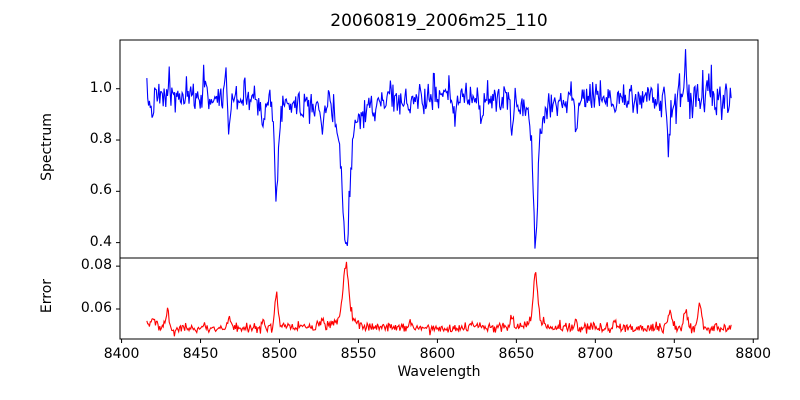 Image resolution: width=800 pixels, height=400 pixels. What do you see at coordinates (516, 354) in the screenshot?
I see `x-tick-label: 8650` at bounding box center [516, 354].